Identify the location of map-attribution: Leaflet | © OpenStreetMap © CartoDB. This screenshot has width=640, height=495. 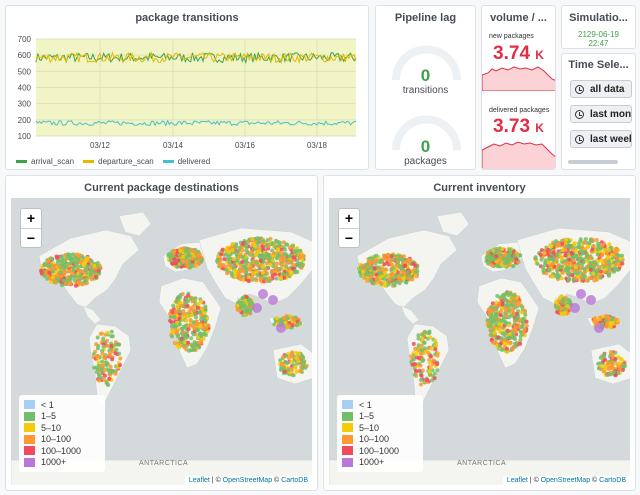
(248, 480).